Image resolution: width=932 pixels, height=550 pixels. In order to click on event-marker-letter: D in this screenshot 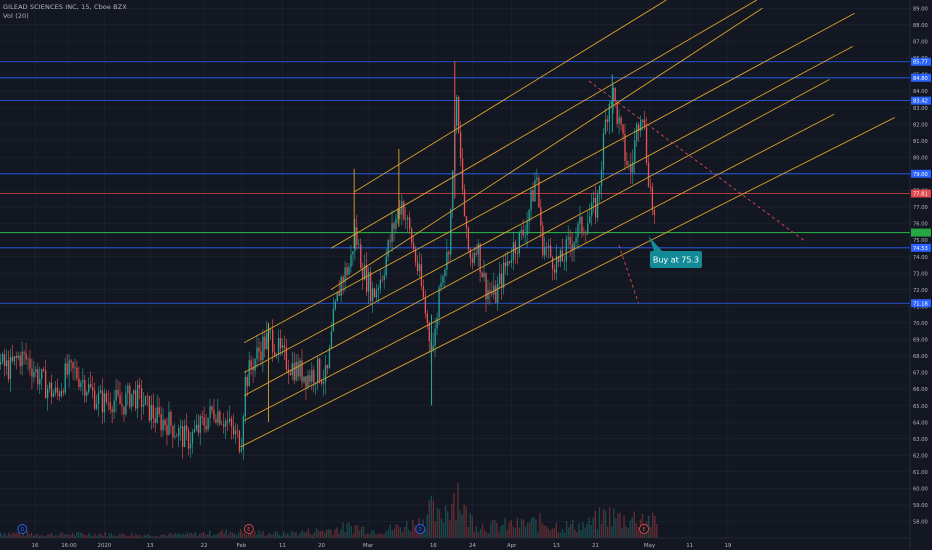, I will do `click(22, 530)`.